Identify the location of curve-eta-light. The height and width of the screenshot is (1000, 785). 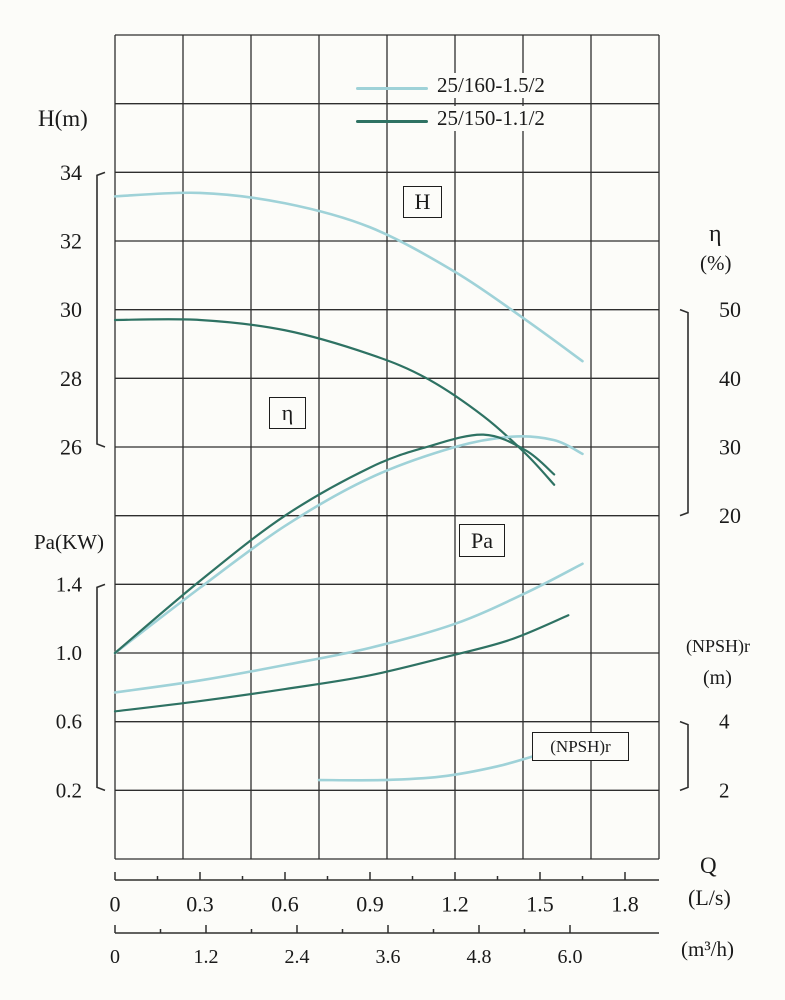
(348, 545).